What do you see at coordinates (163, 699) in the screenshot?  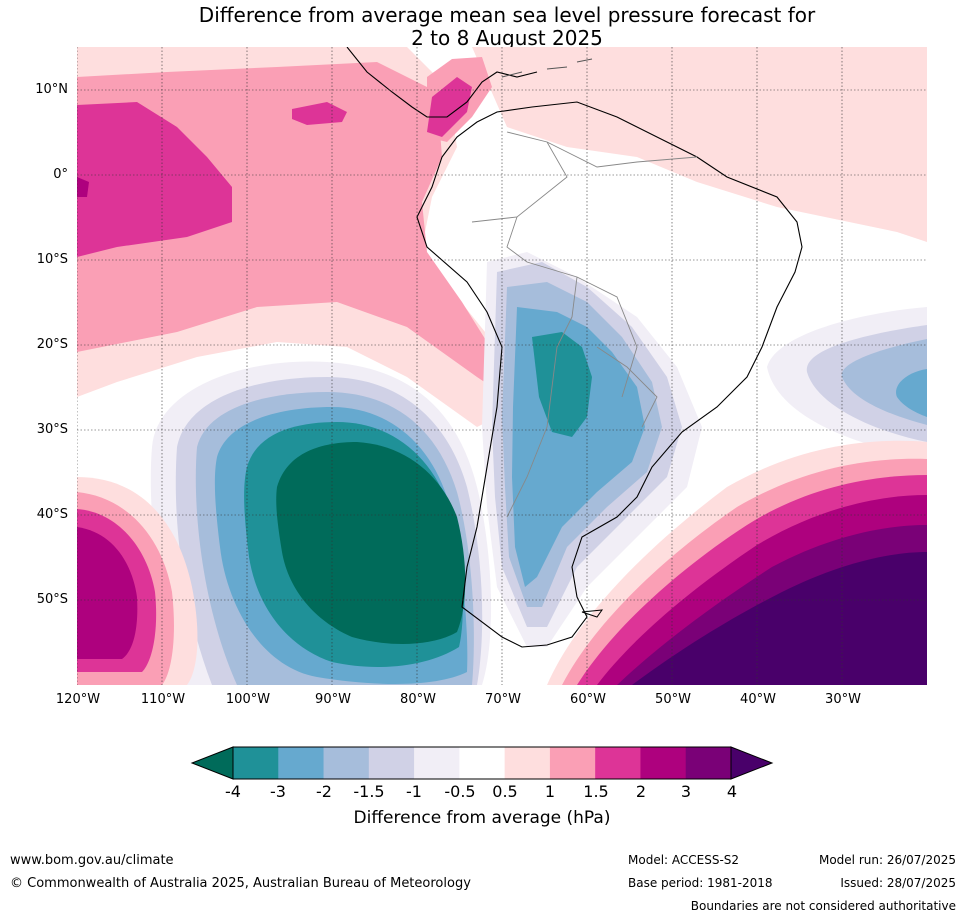 I see `lon-label: 110°W` at bounding box center [163, 699].